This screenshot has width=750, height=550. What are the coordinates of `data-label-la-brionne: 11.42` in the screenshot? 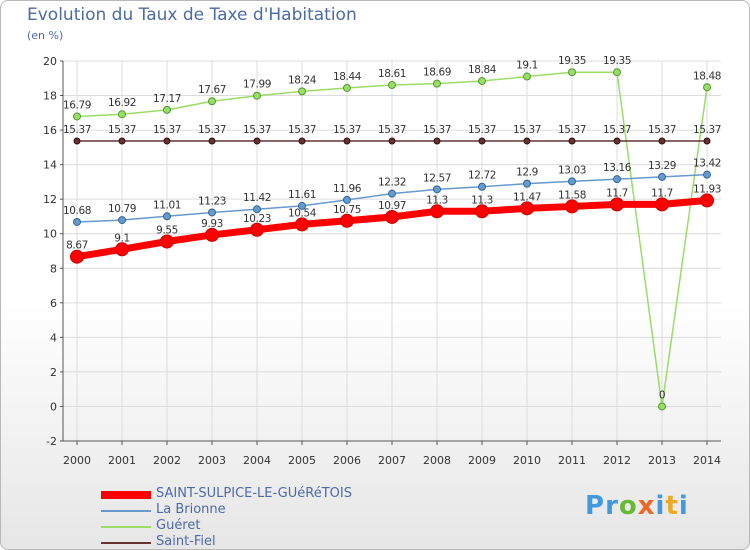 It's located at (257, 198).